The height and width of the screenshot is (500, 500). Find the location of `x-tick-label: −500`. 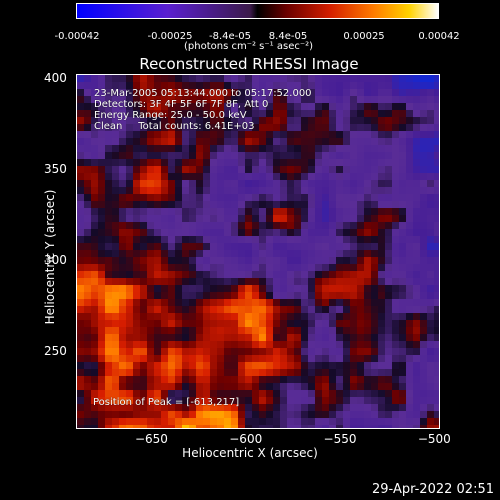

x-tick-label: −500 is located at coordinates (434, 439).